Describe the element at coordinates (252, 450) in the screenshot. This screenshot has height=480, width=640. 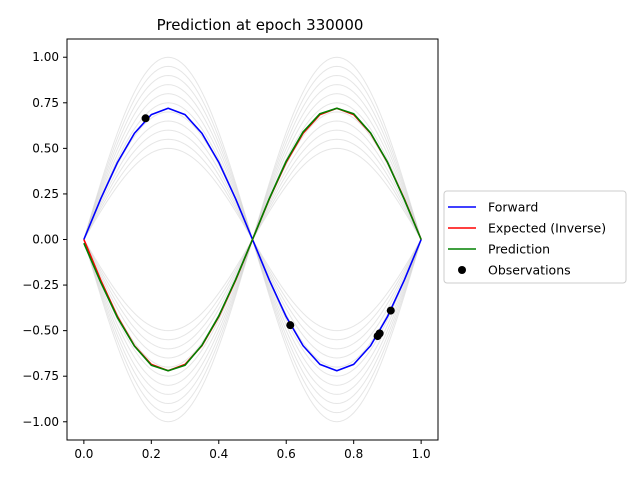
I see `x-axis: 0.0 0.2 0.4 0.6 0.8 1.0` at that location.